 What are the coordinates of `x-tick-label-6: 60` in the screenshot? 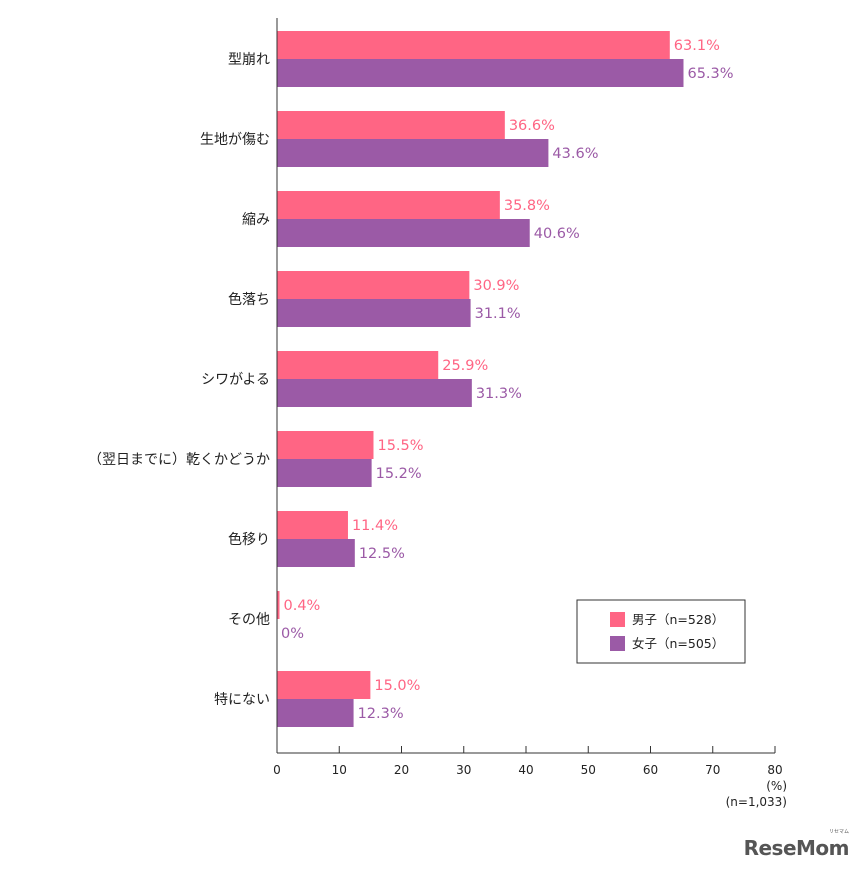 It's located at (650, 770).